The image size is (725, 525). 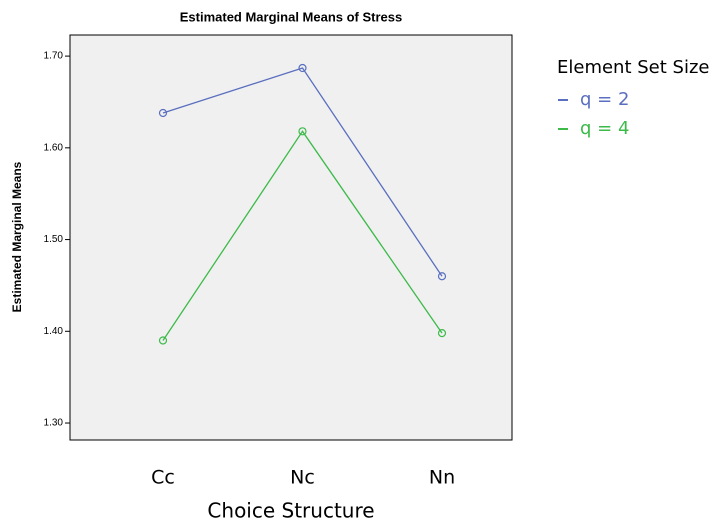 What do you see at coordinates (54, 423) in the screenshot?
I see `y-tick-label: 1.30` at bounding box center [54, 423].